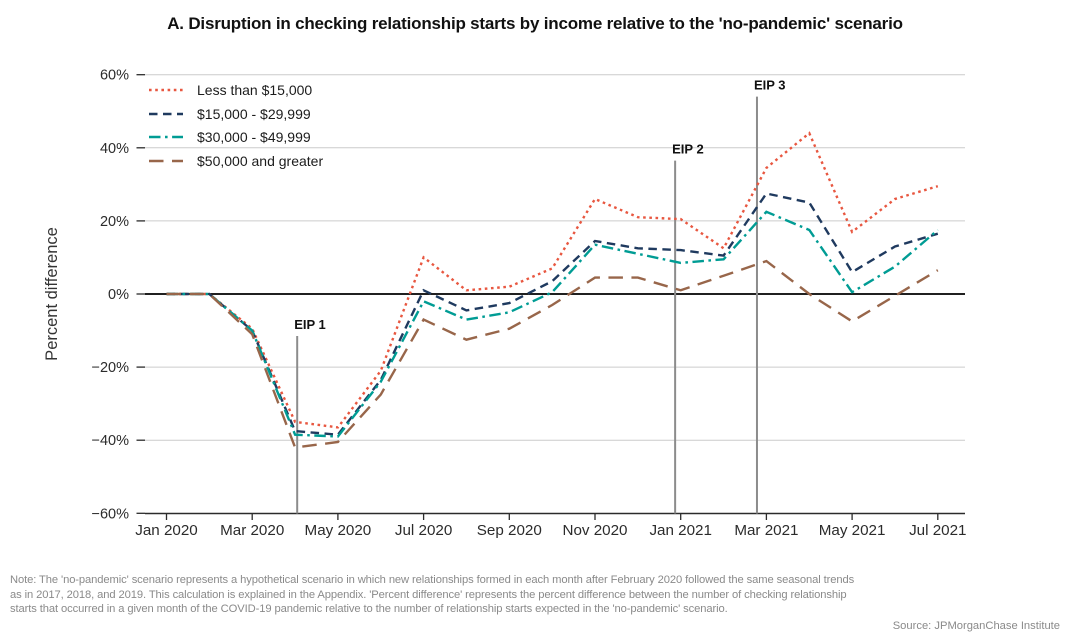 This screenshot has height=641, width=1070. What do you see at coordinates (260, 160) in the screenshot?
I see `legend-label: $50,000 and greater` at bounding box center [260, 160].